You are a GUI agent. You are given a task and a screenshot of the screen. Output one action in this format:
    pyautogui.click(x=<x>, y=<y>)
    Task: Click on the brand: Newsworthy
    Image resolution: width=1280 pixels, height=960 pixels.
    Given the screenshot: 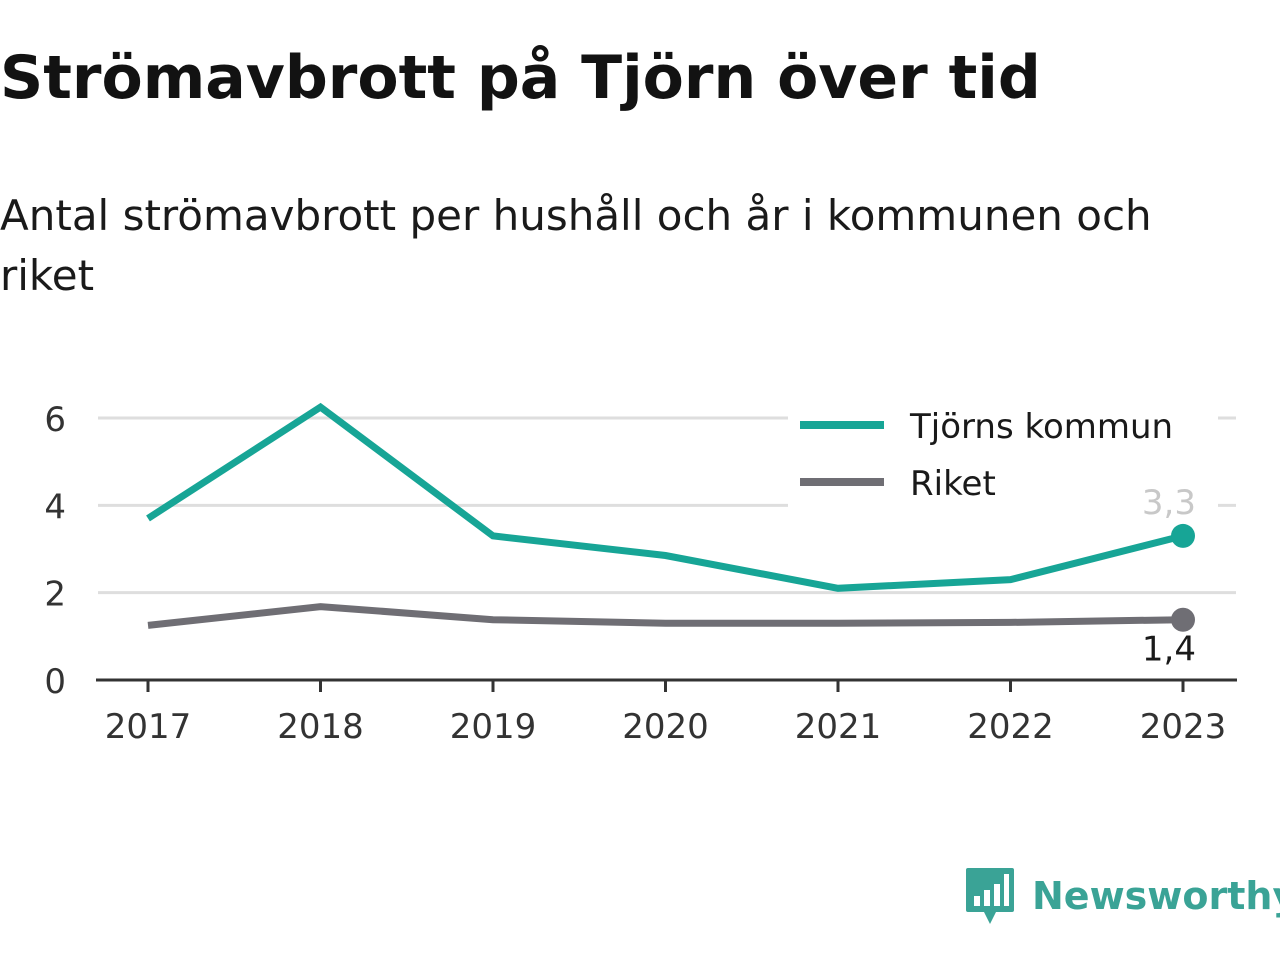 What is the action you would take?
    pyautogui.click(x=1122, y=896)
    